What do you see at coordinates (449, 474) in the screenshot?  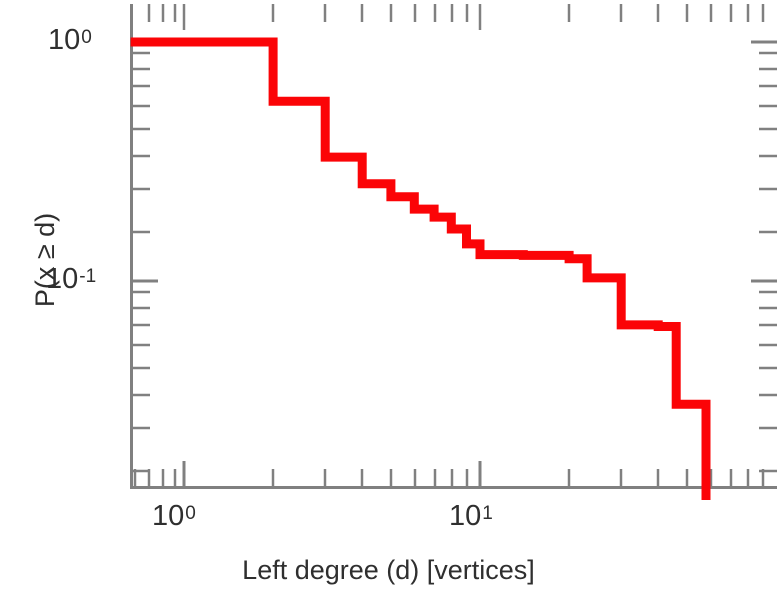 I see `x-axis-ticks` at bounding box center [449, 474].